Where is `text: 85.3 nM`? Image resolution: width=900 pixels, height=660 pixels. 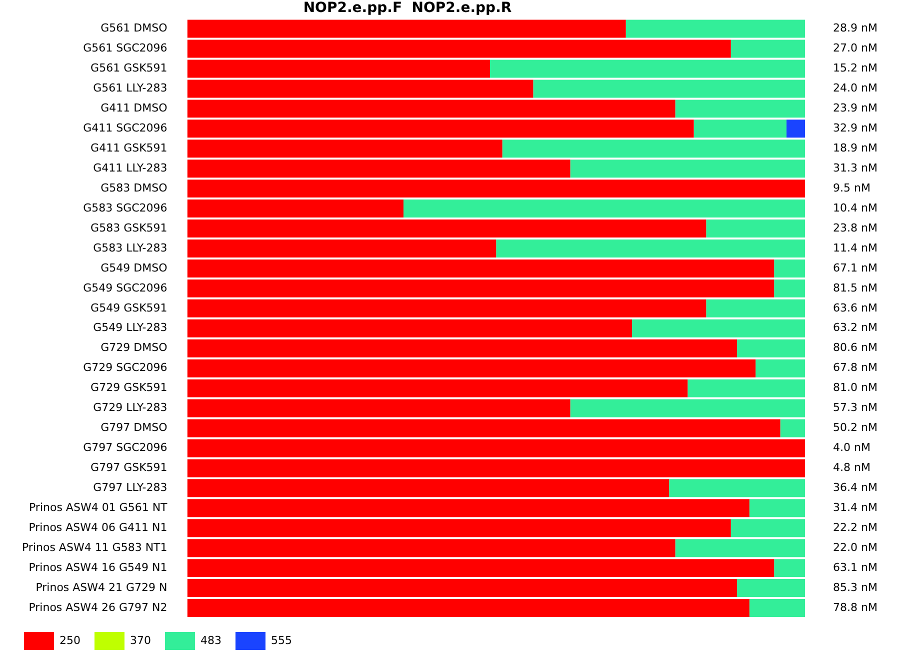
text: 85.3 nM is located at coordinates (855, 587).